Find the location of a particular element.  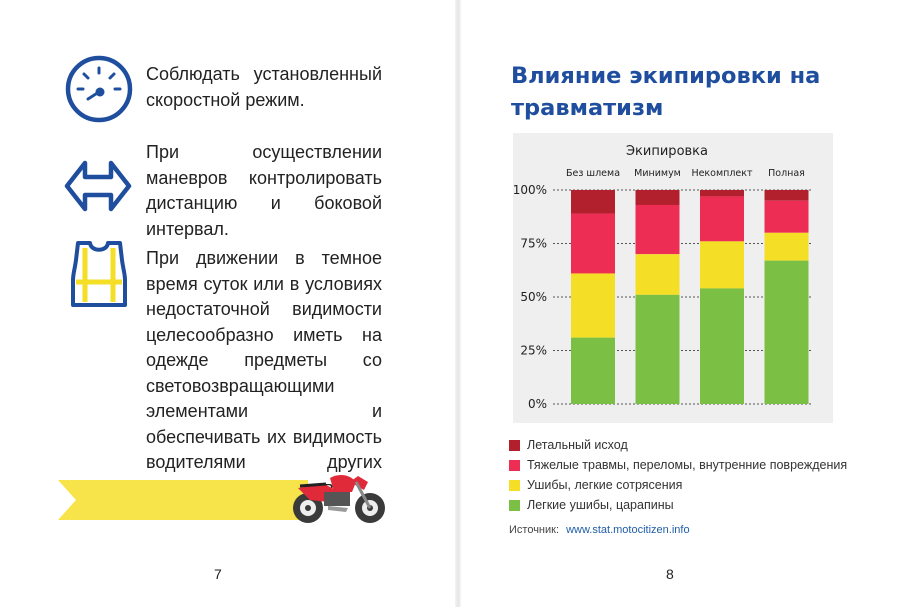

group-label: Экипировка is located at coordinates (667, 151).